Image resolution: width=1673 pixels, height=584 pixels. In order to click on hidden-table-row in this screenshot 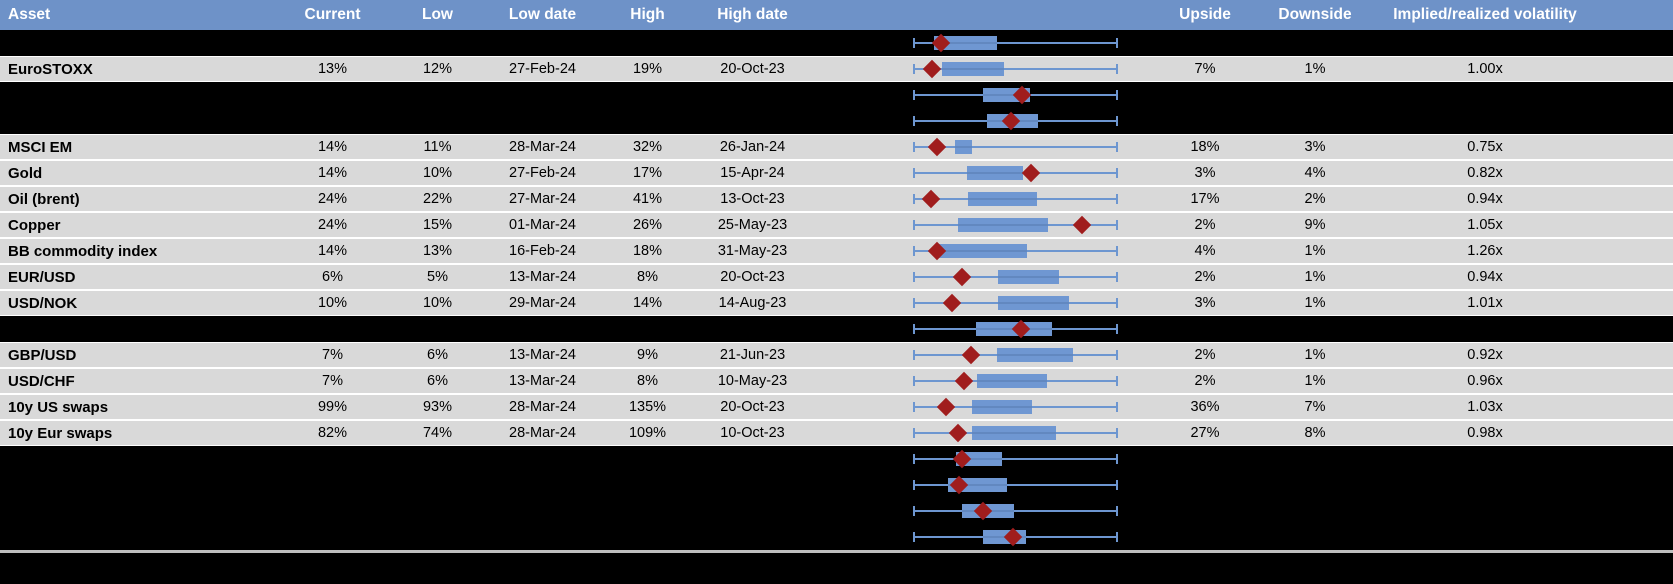, I will do `click(836, 43)`.